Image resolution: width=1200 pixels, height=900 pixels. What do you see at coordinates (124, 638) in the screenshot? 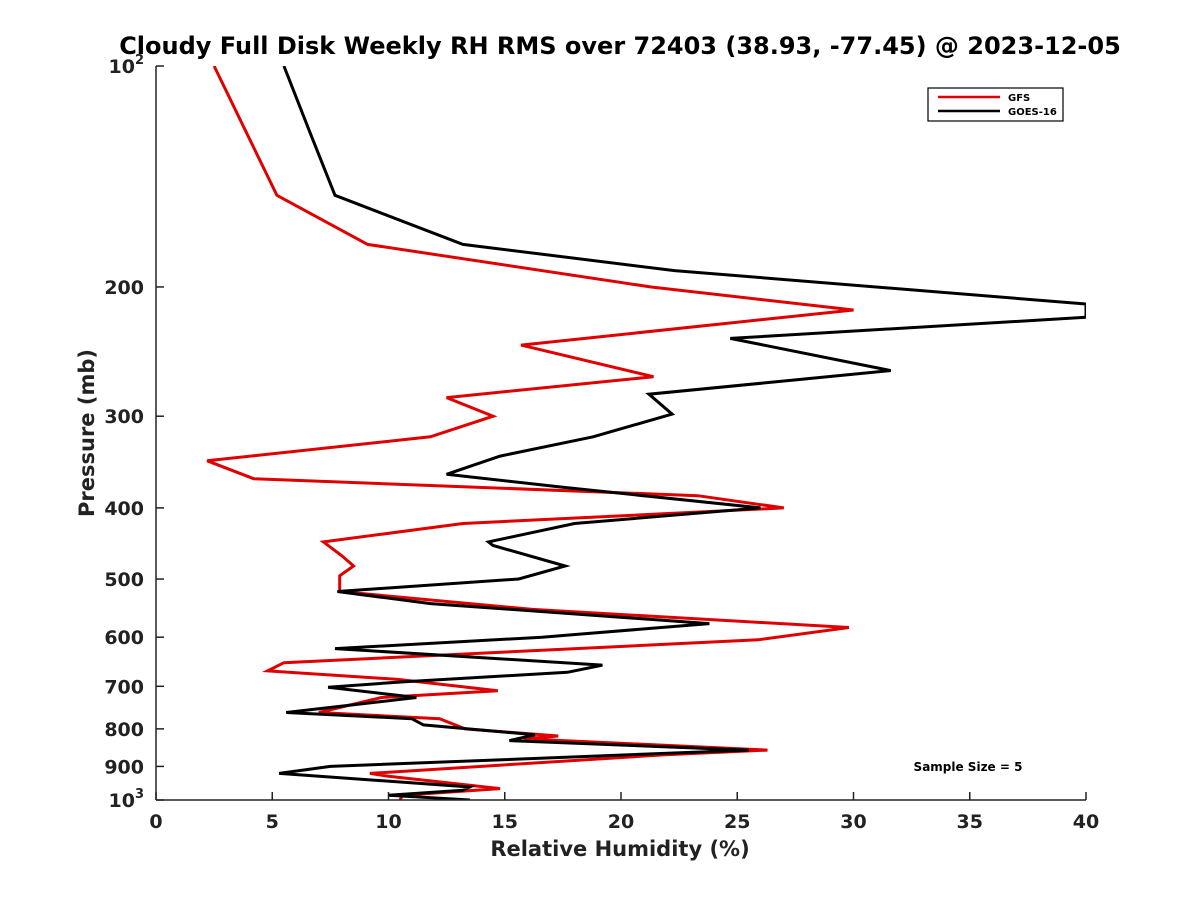
I see `y-tick-label: 600` at bounding box center [124, 638].